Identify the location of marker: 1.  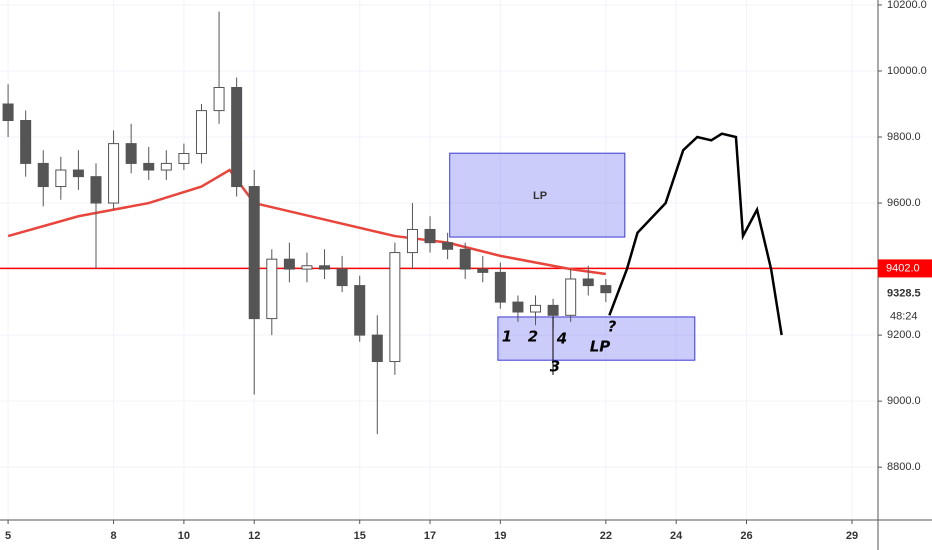
(507, 337).